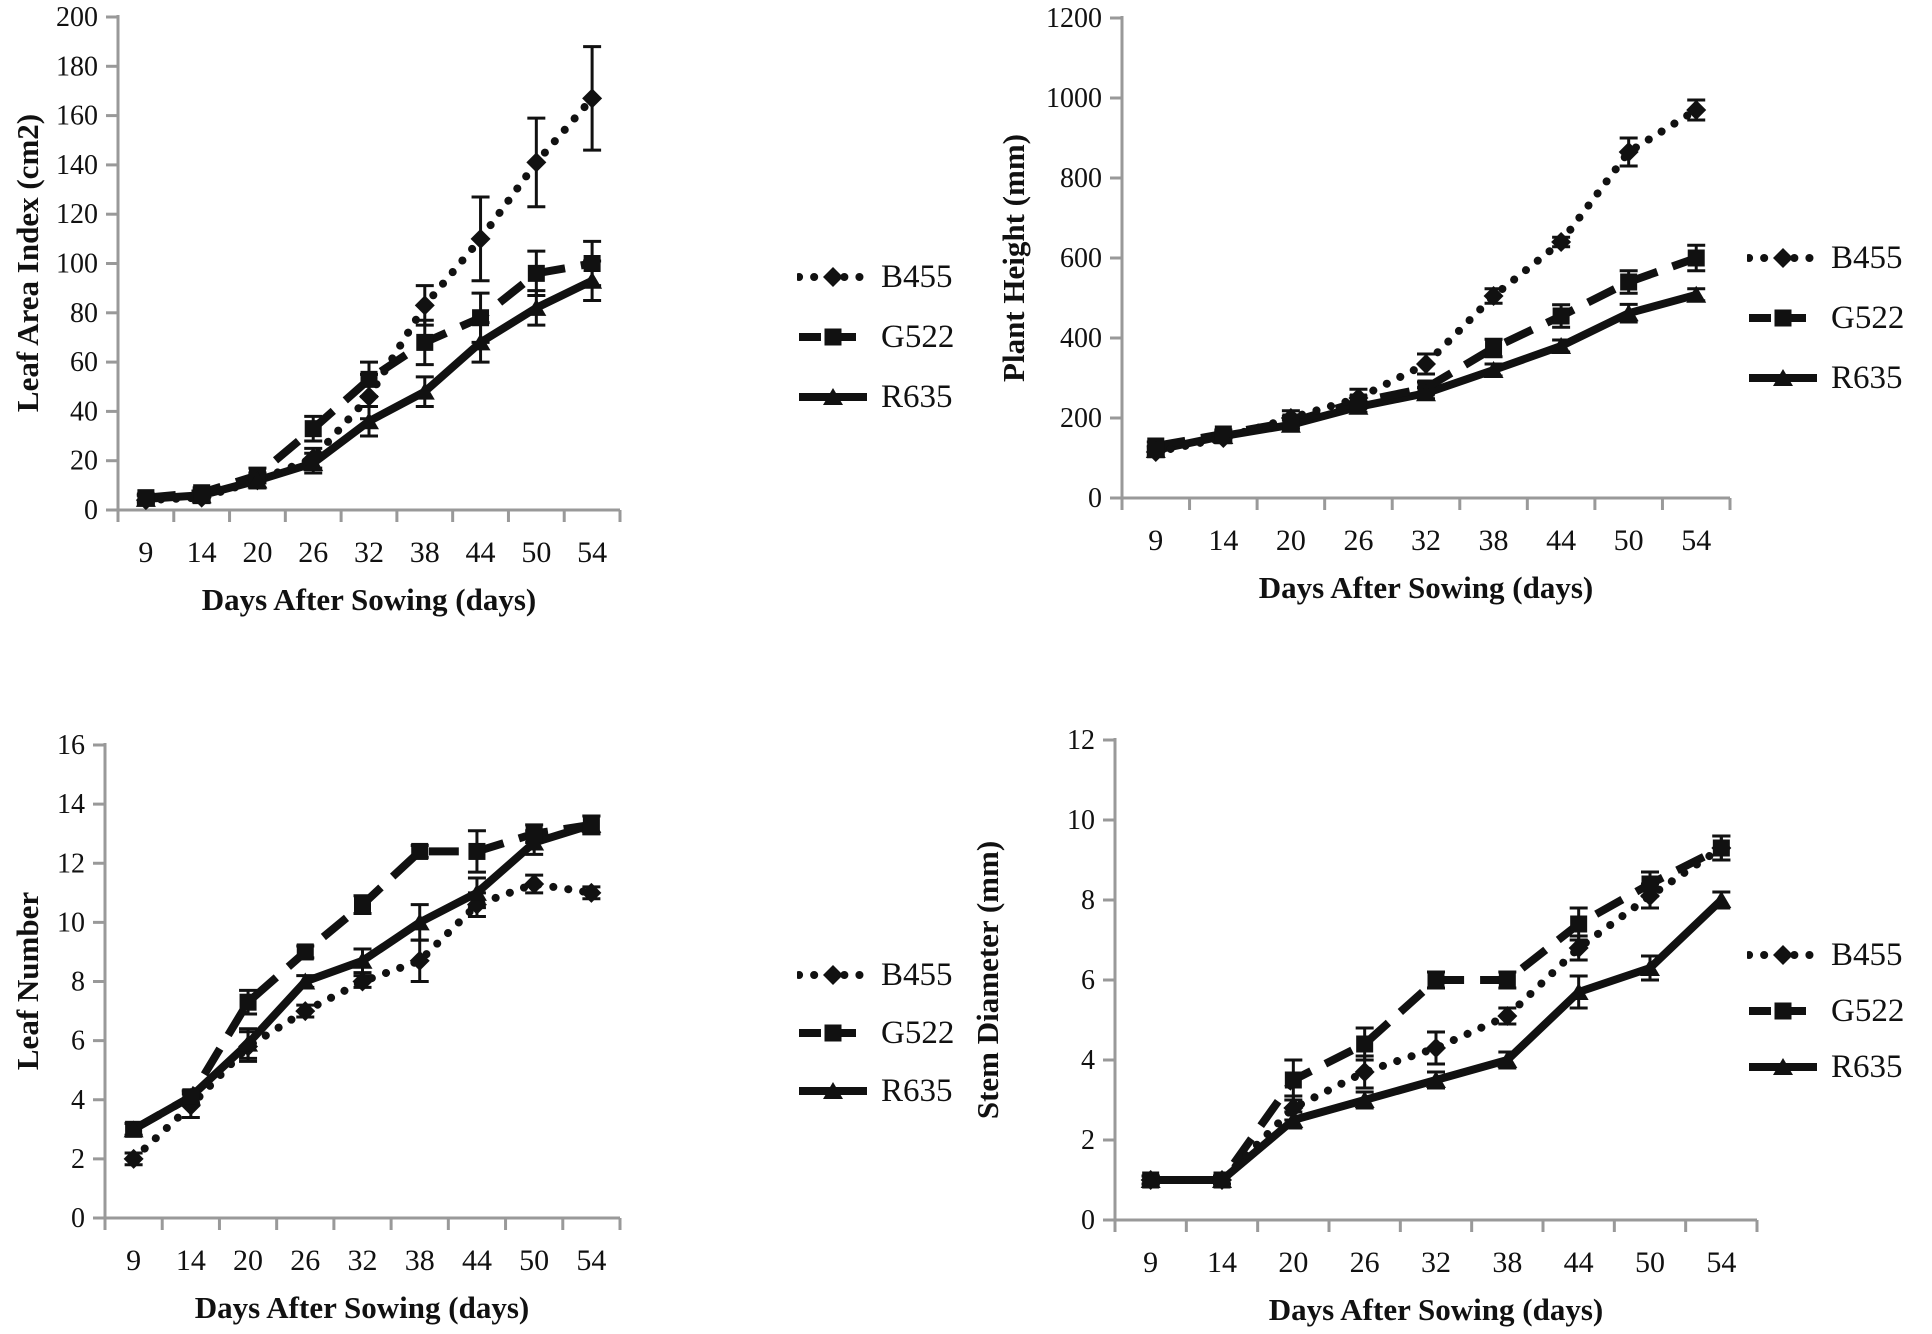  I want to click on legend-leaf-number: B455 G522 R635, so click(875, 1033).